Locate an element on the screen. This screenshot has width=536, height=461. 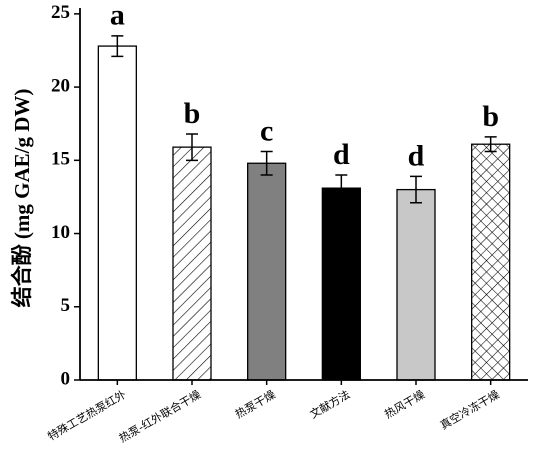
significance-letter: c is located at coordinates (266, 130).